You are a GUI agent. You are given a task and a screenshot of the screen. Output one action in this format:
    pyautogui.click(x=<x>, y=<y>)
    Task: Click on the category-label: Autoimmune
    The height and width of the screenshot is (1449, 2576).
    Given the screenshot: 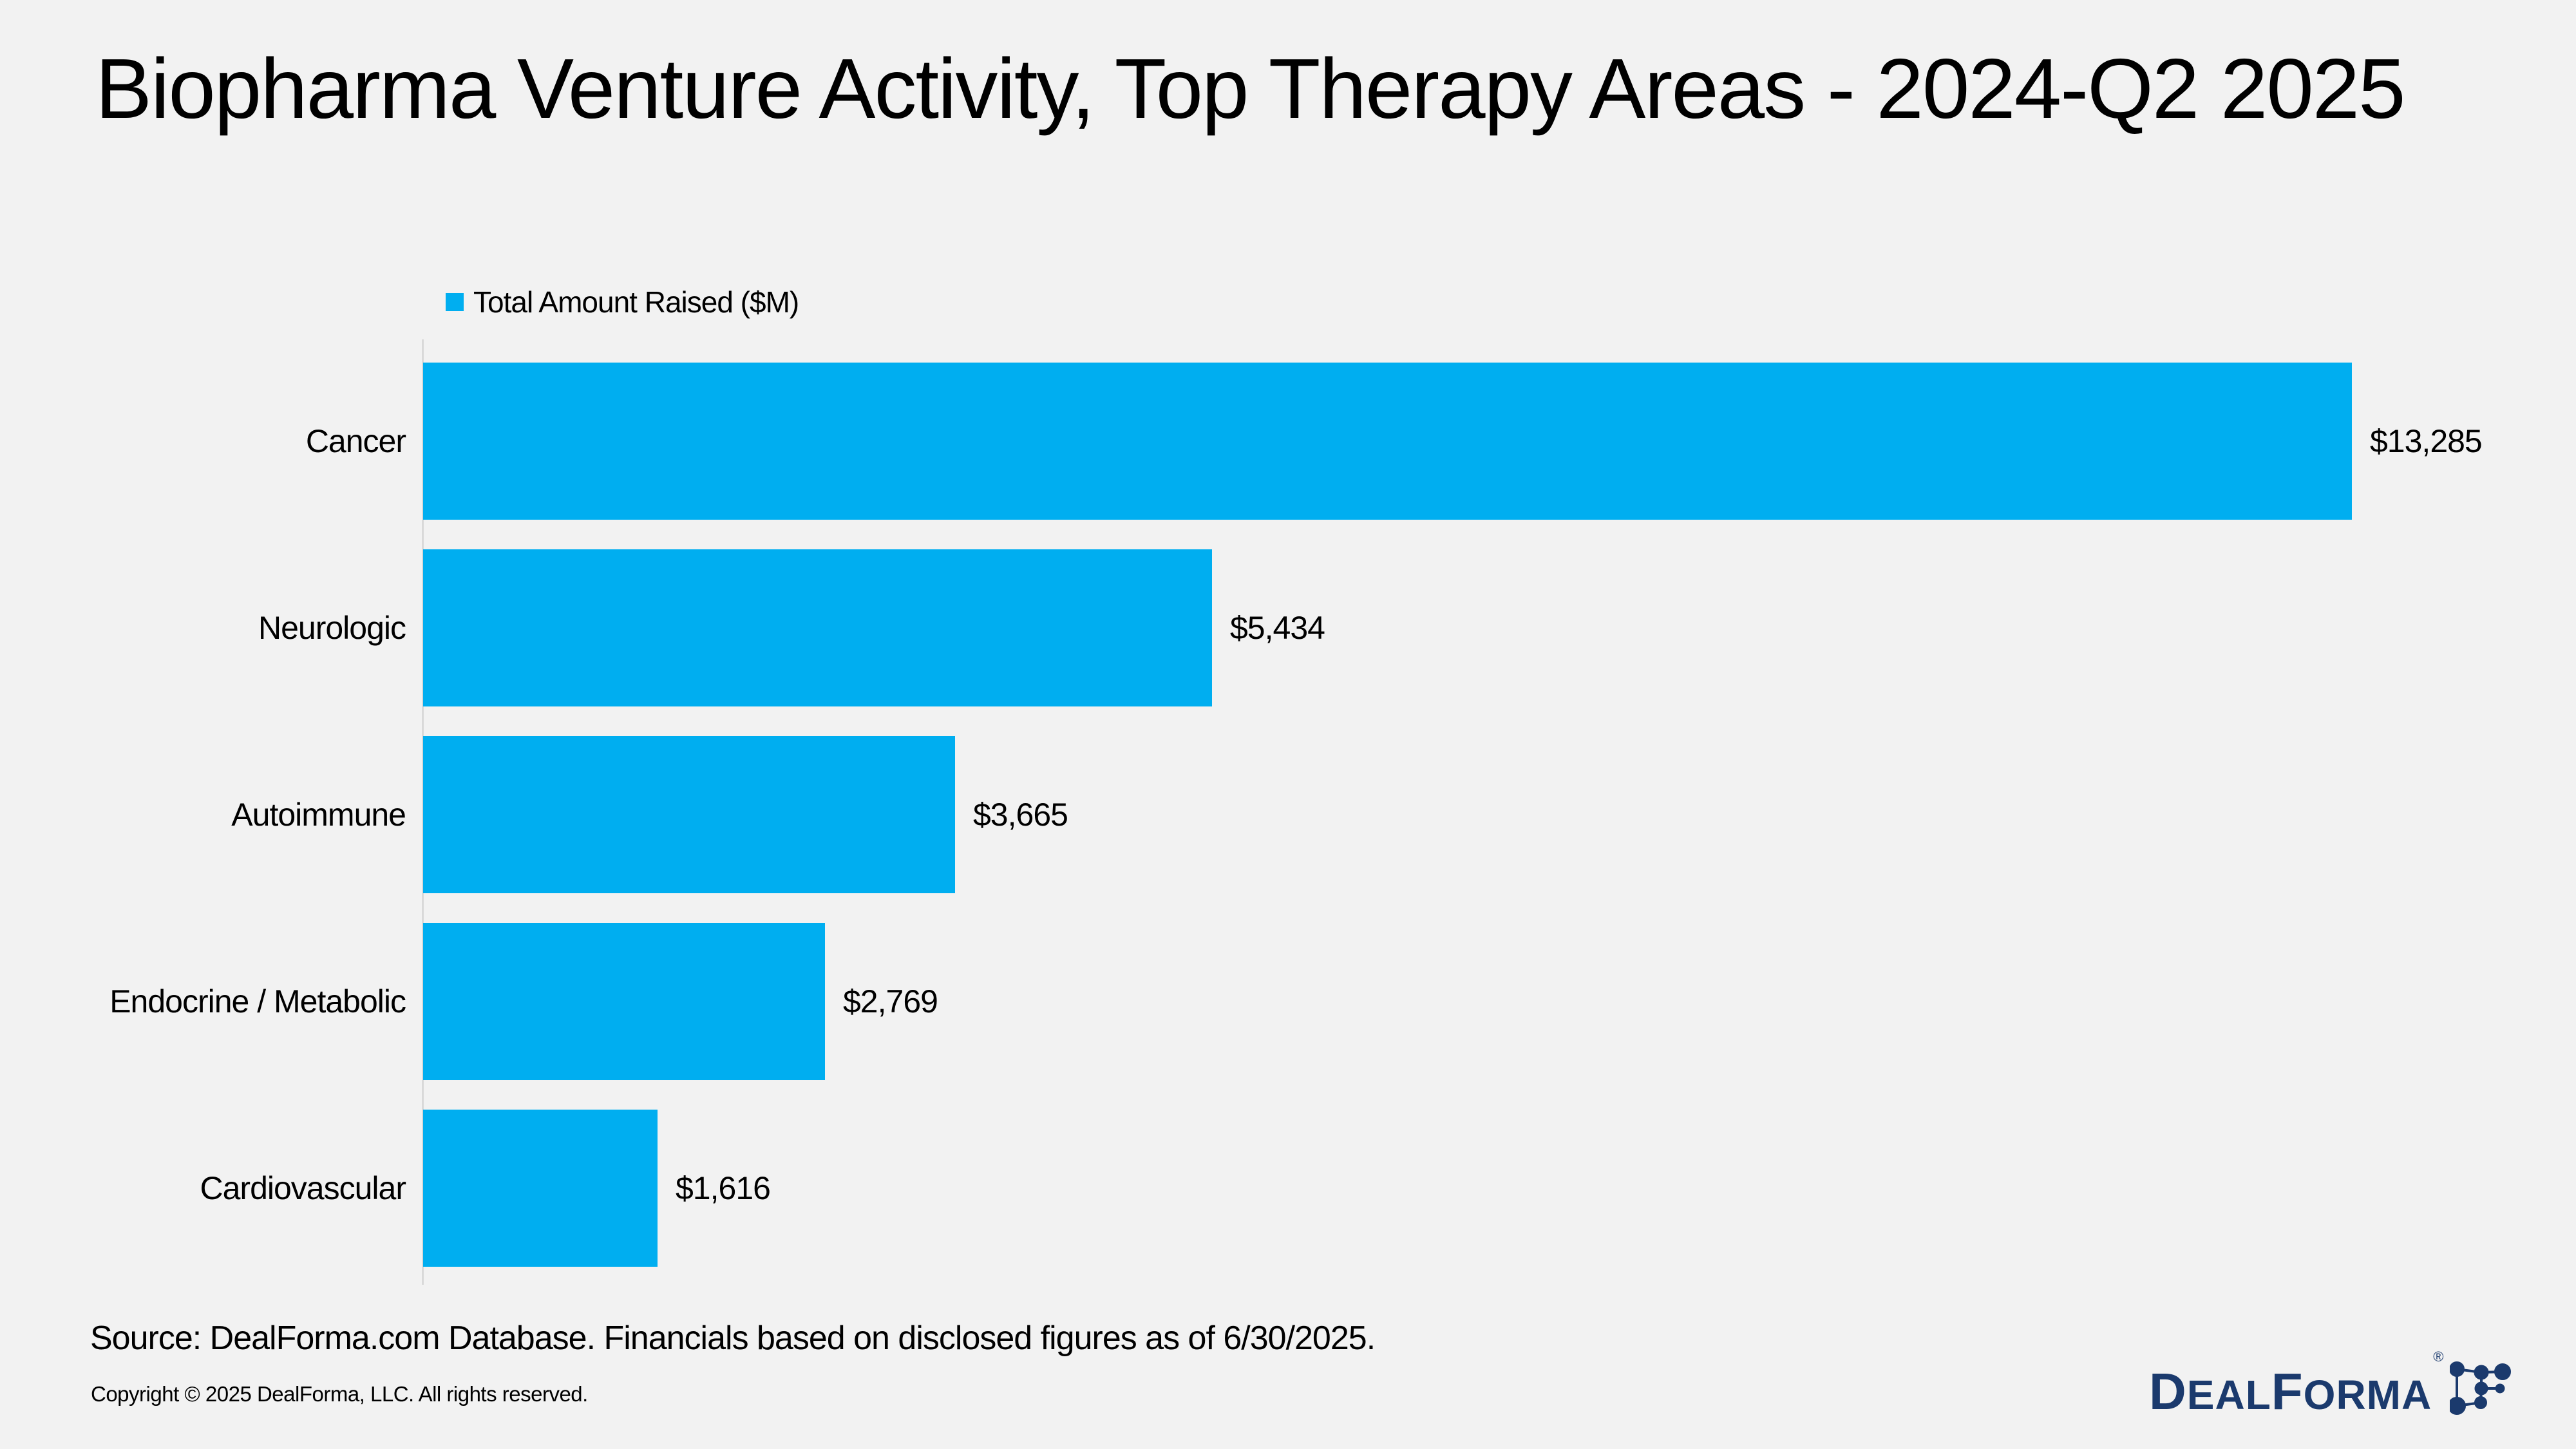 What is the action you would take?
    pyautogui.click(x=318, y=815)
    